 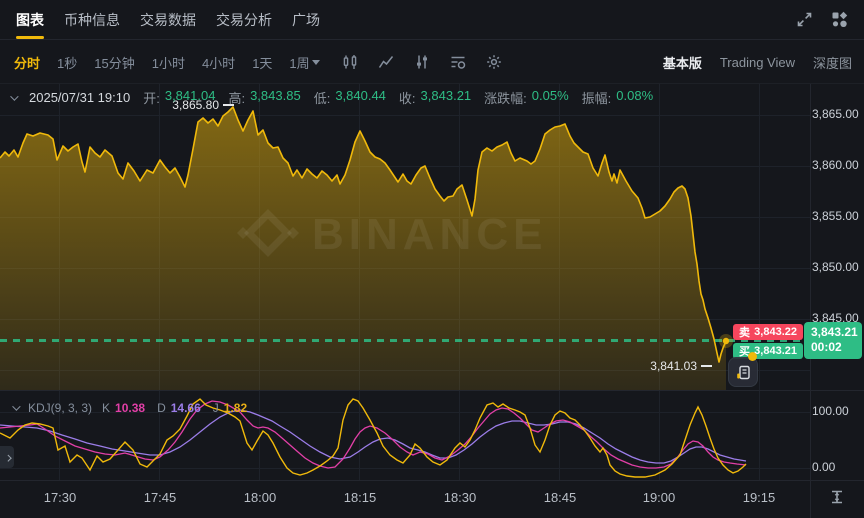 What do you see at coordinates (215, 408) in the screenshot?
I see `kdj-param-label: J` at bounding box center [215, 408].